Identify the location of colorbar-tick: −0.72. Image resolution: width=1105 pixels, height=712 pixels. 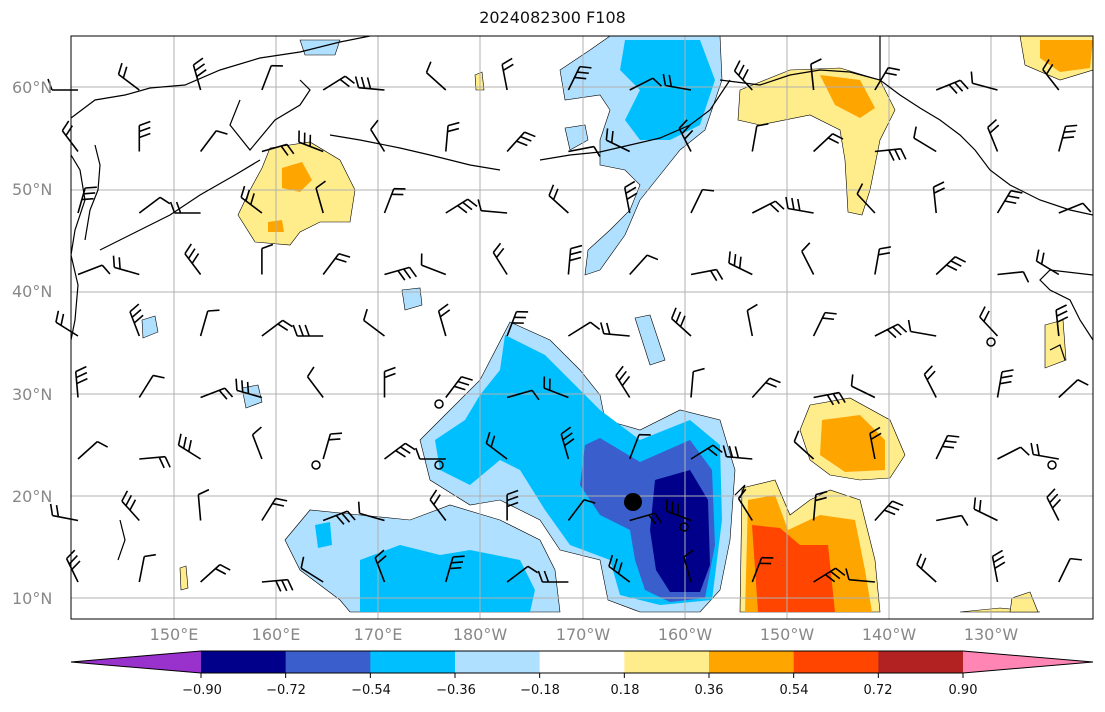
(286, 690).